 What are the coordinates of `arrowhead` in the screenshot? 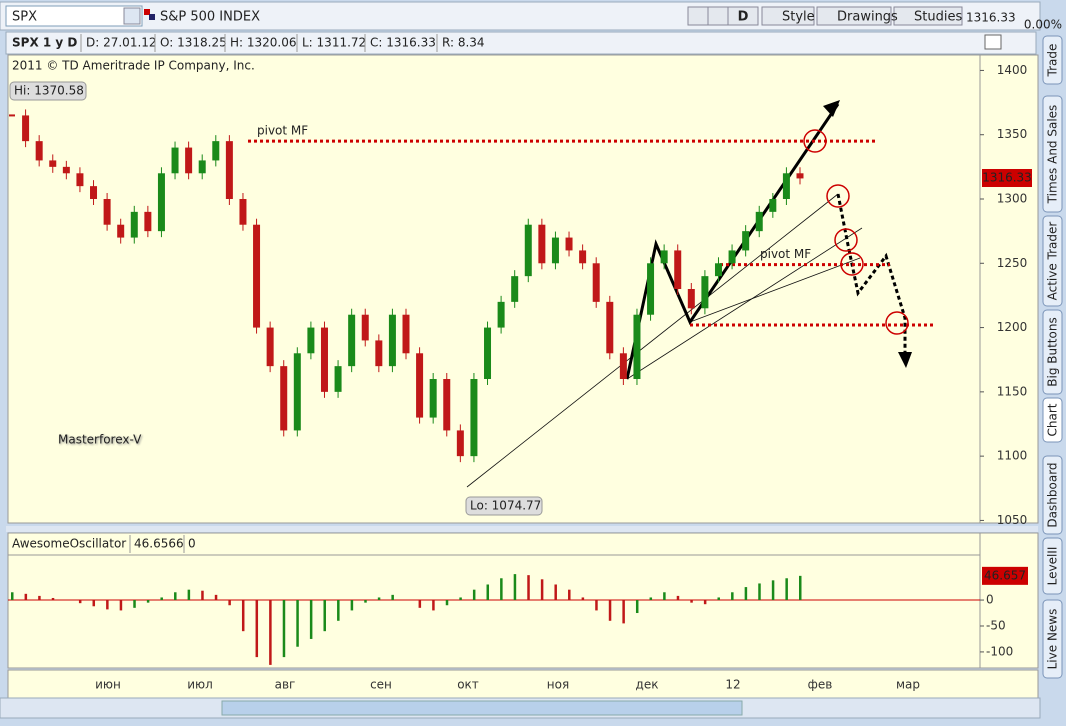 It's located at (905, 360).